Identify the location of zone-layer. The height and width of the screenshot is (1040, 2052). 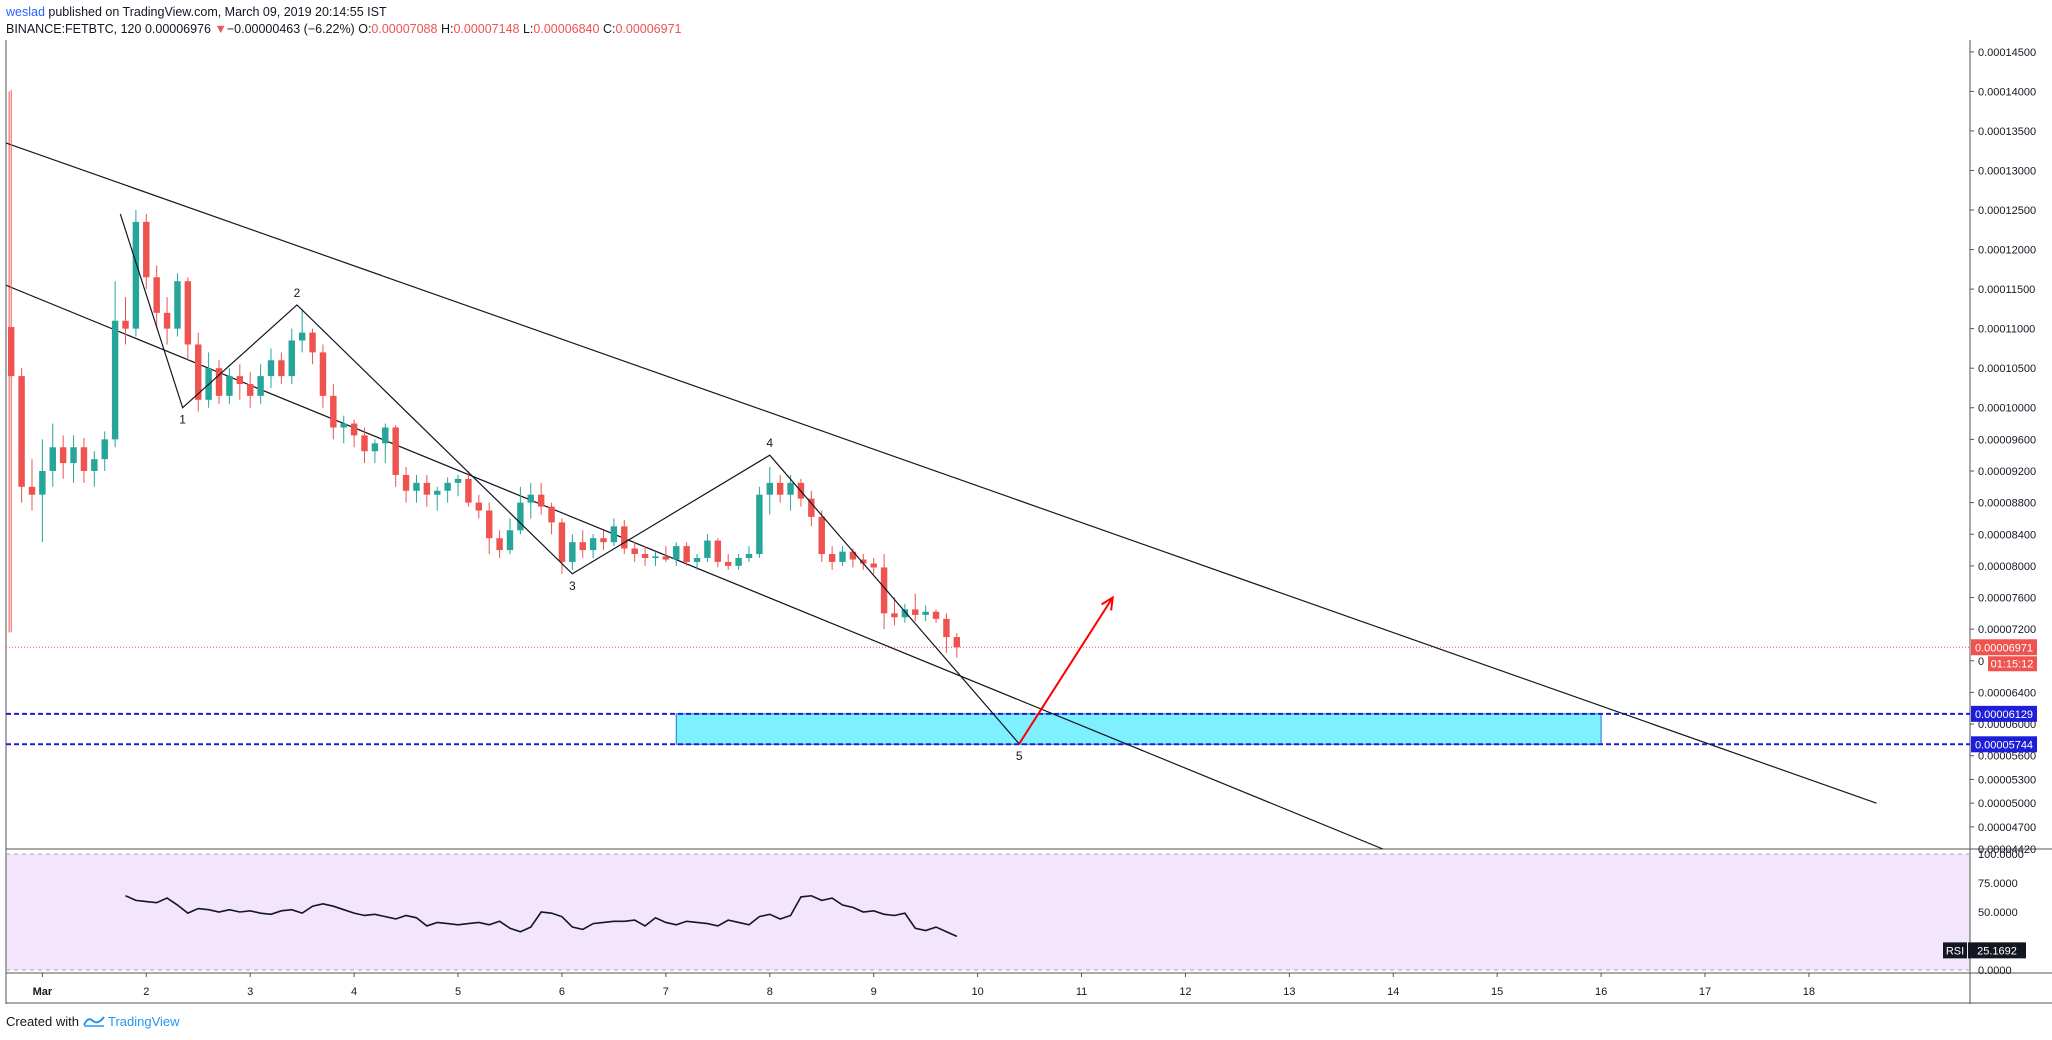
(988, 696).